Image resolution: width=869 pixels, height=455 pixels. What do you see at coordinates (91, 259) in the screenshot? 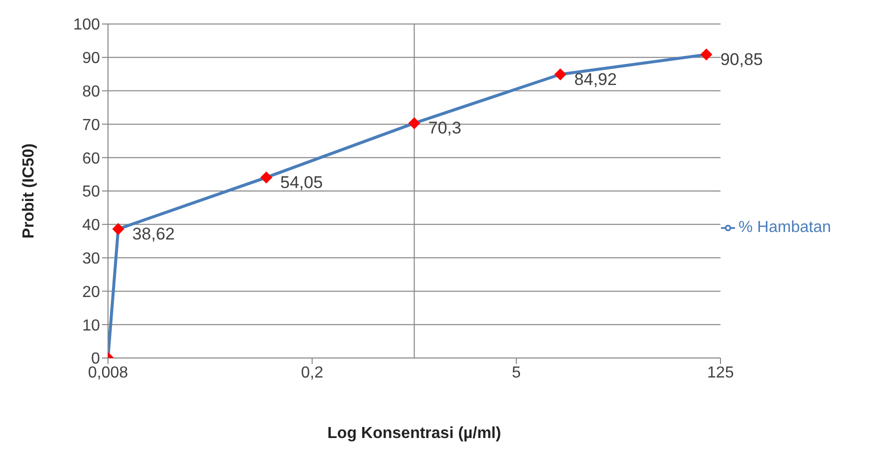
I see `y-tick-label: 30` at bounding box center [91, 259].